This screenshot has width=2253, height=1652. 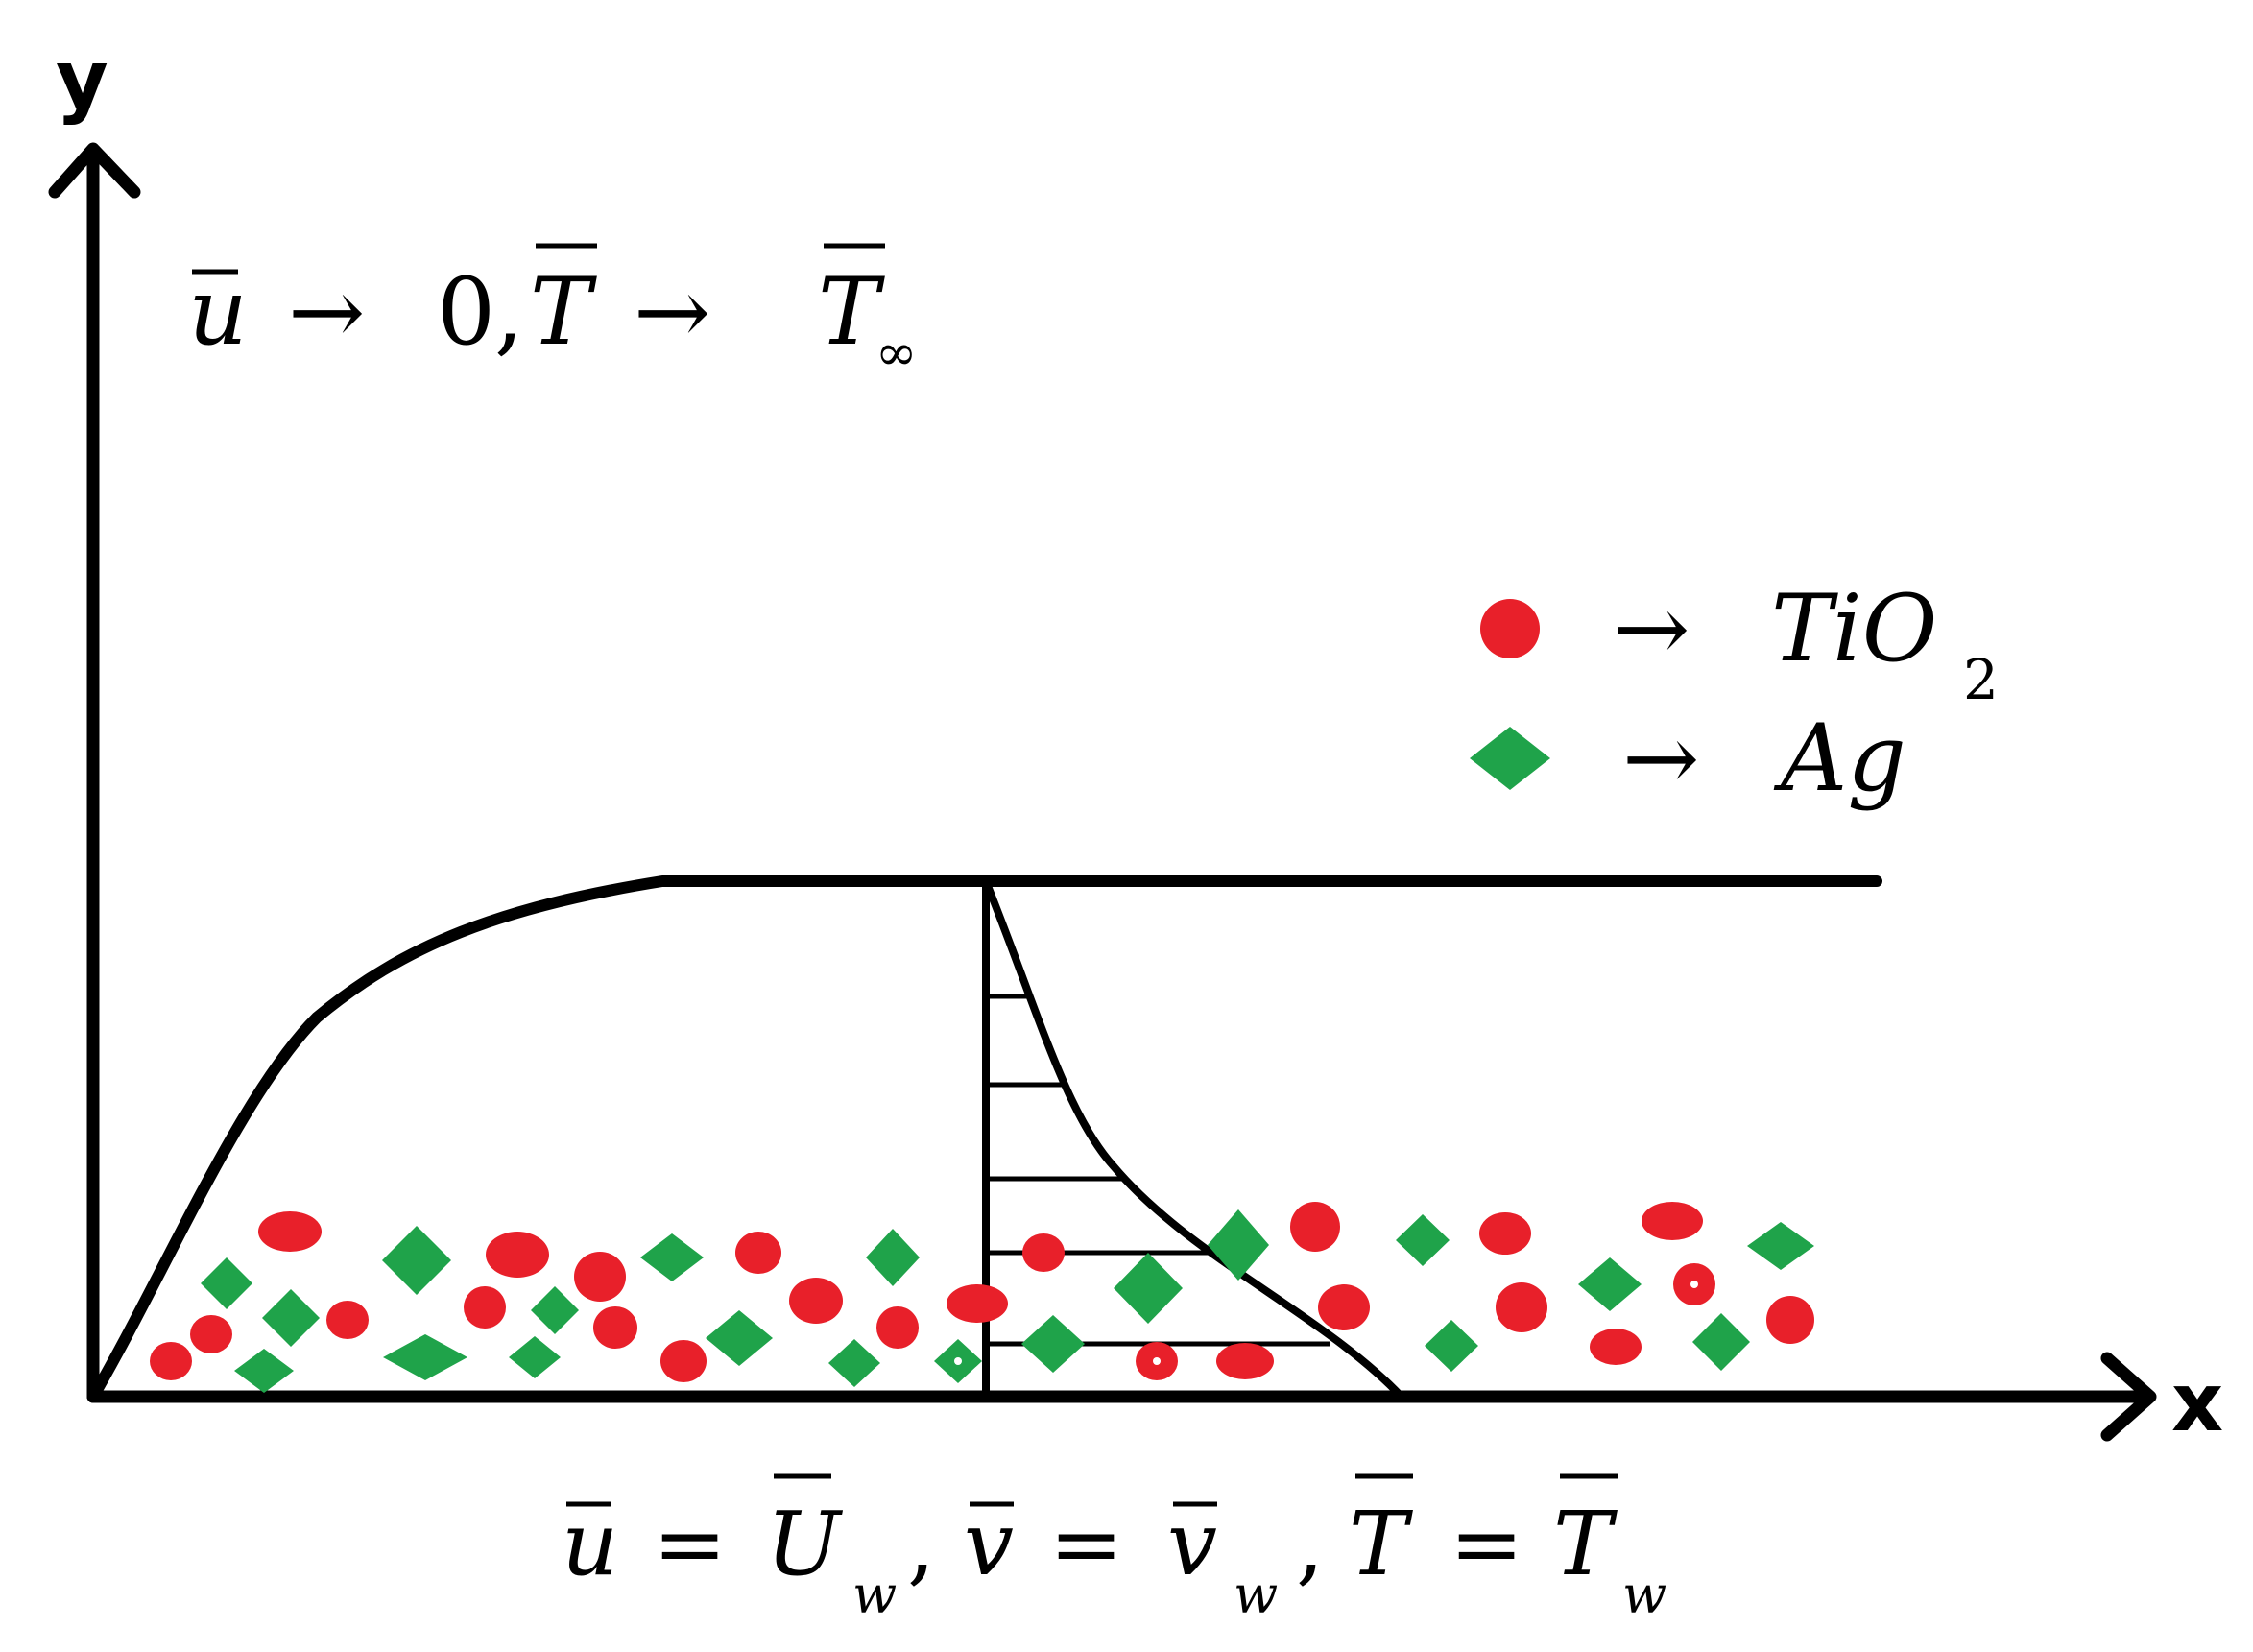 What do you see at coordinates (1310, 1544) in the screenshot?
I see `wall-comma-2: ,` at bounding box center [1310, 1544].